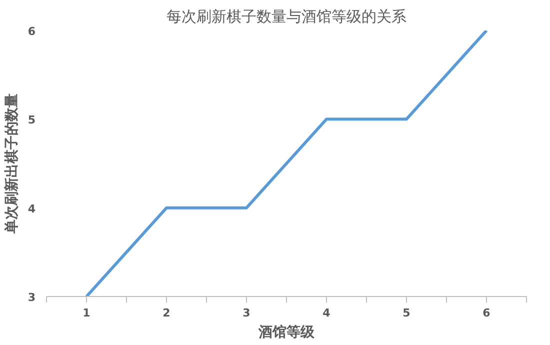 The height and width of the screenshot is (345, 550). What do you see at coordinates (486, 313) in the screenshot?
I see `x-tick-label: 6` at bounding box center [486, 313].